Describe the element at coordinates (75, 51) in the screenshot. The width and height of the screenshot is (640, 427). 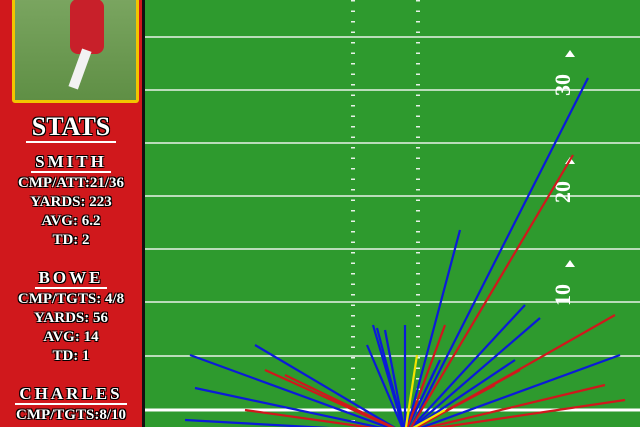
I see `player-photo` at that location.